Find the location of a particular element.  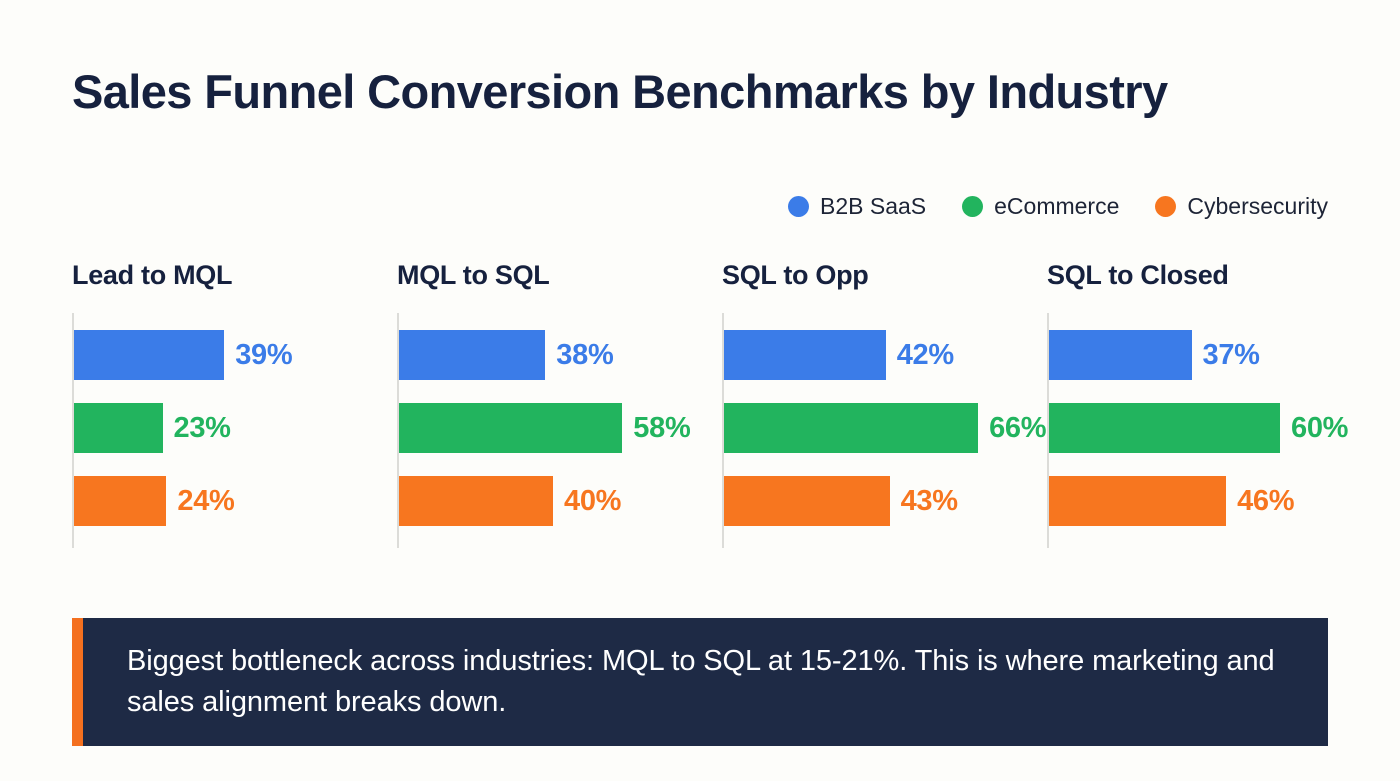

bar-value-label: 60% is located at coordinates (1320, 427).